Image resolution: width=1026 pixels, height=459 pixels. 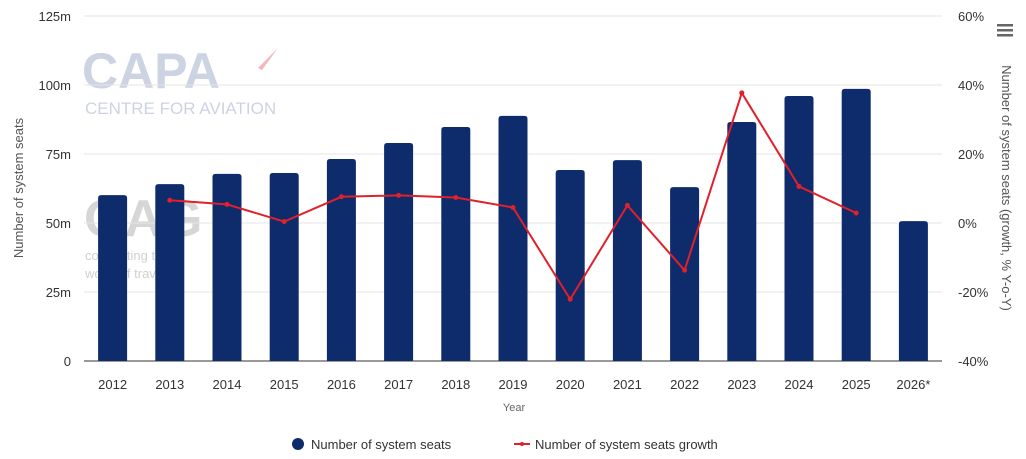 What do you see at coordinates (284, 222) in the screenshot?
I see `growth-point-2015` at bounding box center [284, 222].